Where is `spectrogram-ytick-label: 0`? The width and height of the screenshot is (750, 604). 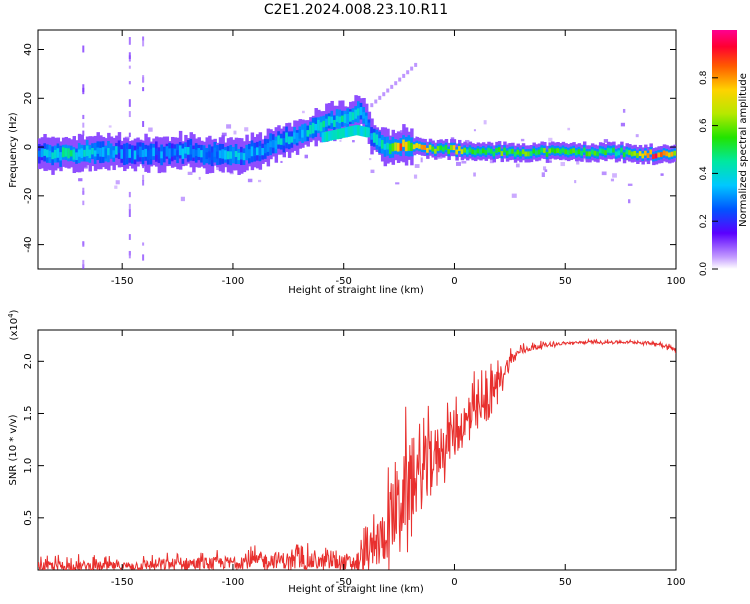
spectrogram-ytick-label: 0 is located at coordinates (28, 147).